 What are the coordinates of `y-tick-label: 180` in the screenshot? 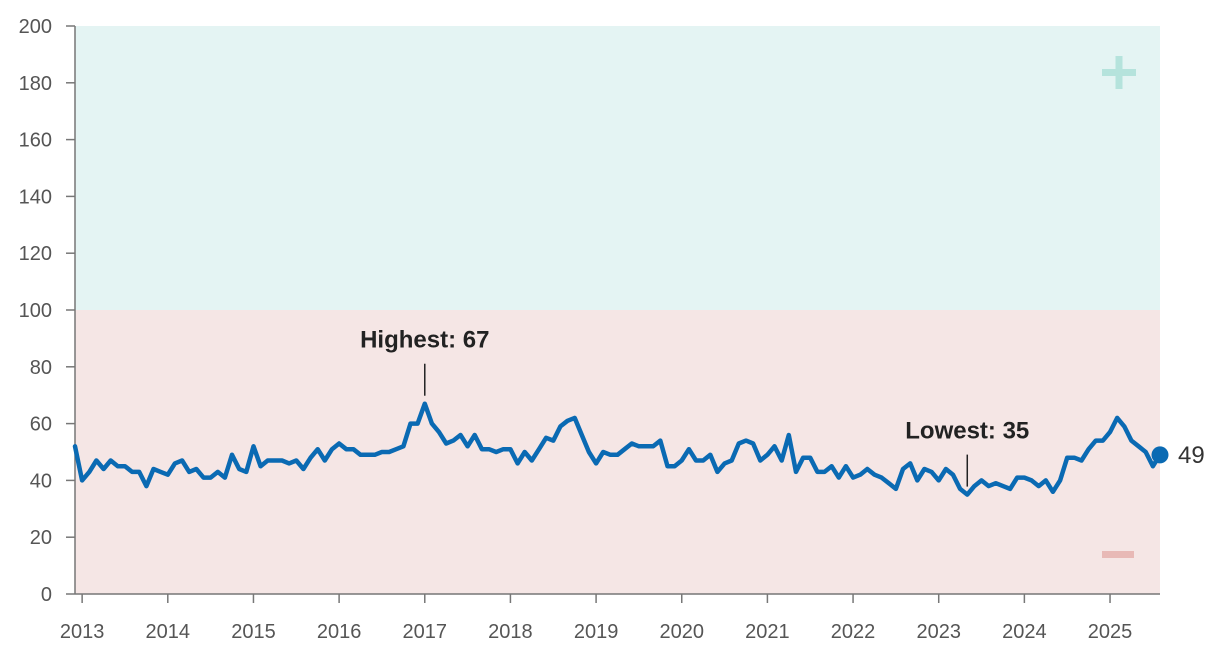 It's located at (35, 84).